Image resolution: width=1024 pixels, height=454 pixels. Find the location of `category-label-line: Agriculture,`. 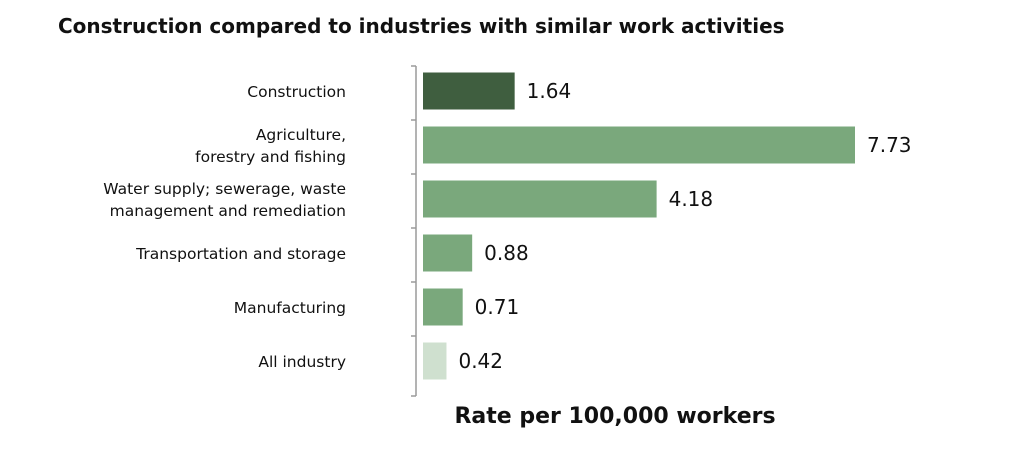

category-label-line: Agriculture, is located at coordinates (301, 135).